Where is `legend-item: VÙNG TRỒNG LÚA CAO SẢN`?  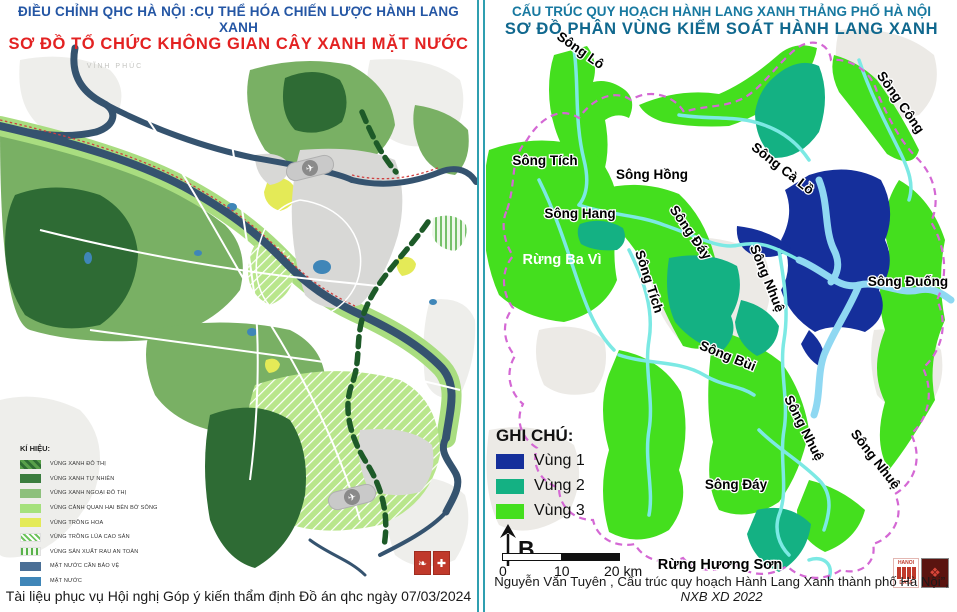 legend-item: VÙNG TRỒNG LÚA CAO SẢN is located at coordinates (89, 537).